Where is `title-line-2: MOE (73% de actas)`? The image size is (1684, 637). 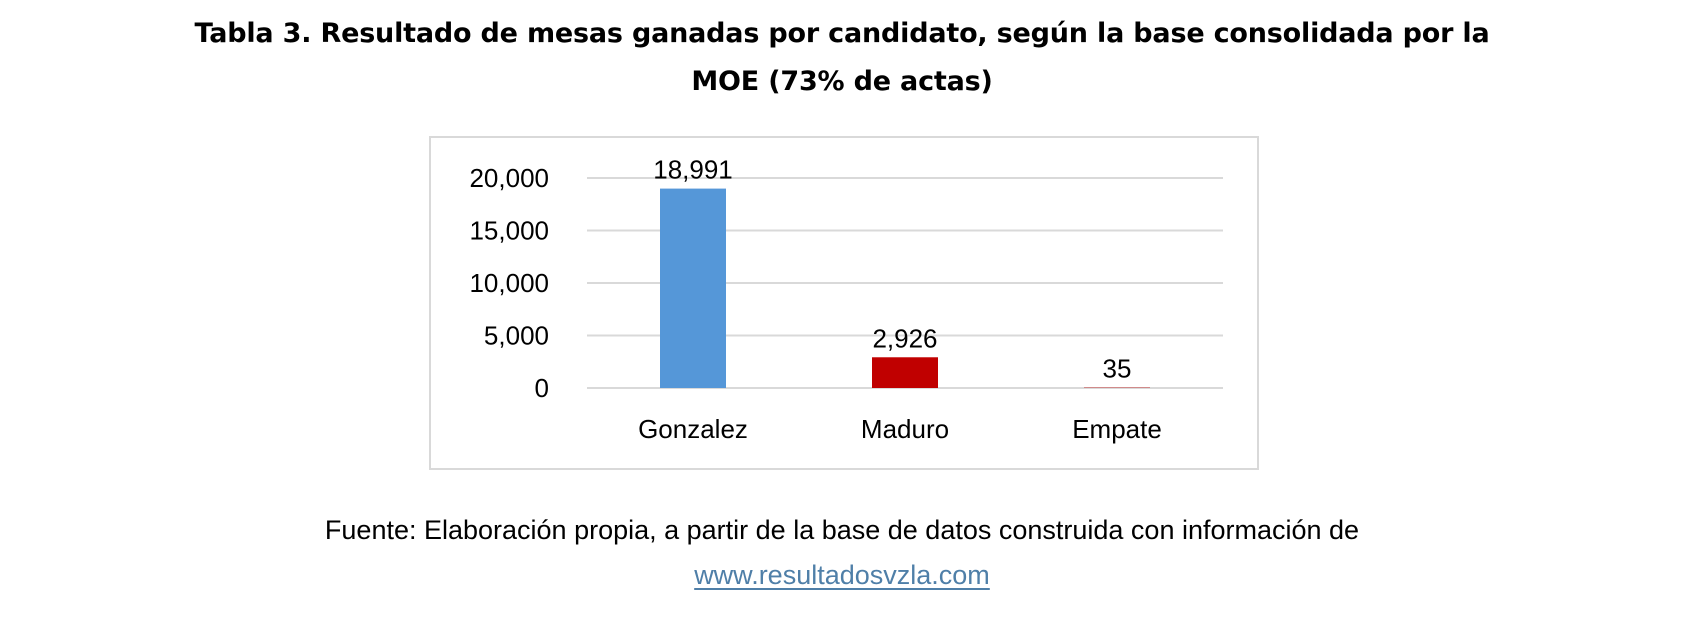 title-line-2: MOE (73% de actas) is located at coordinates (842, 81).